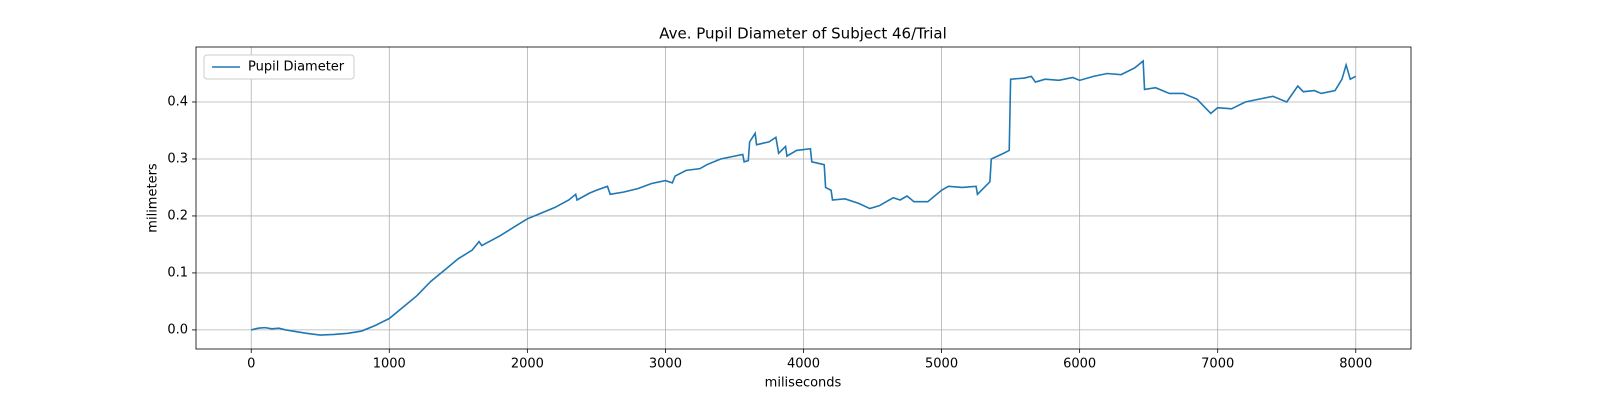 The image size is (1600, 400). What do you see at coordinates (177, 158) in the screenshot?
I see `y-tick-label: 0.3` at bounding box center [177, 158].